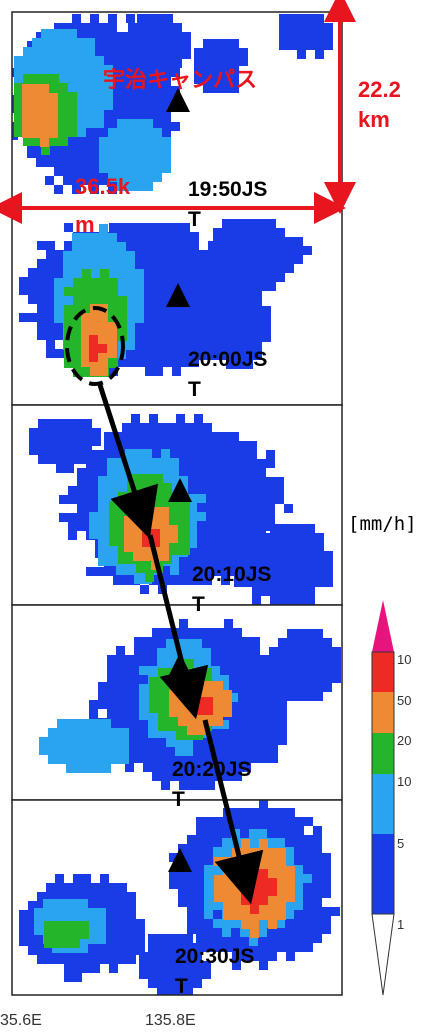  Describe the element at coordinates (103, 205) in the screenshot. I see `width-dimension-label: 36.5k m` at that location.